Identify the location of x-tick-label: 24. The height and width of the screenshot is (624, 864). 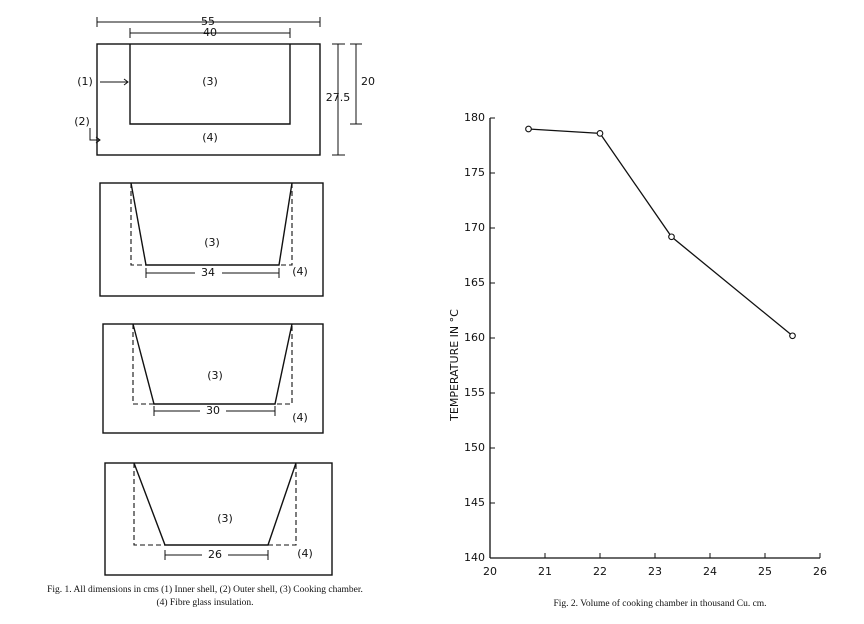
(710, 571).